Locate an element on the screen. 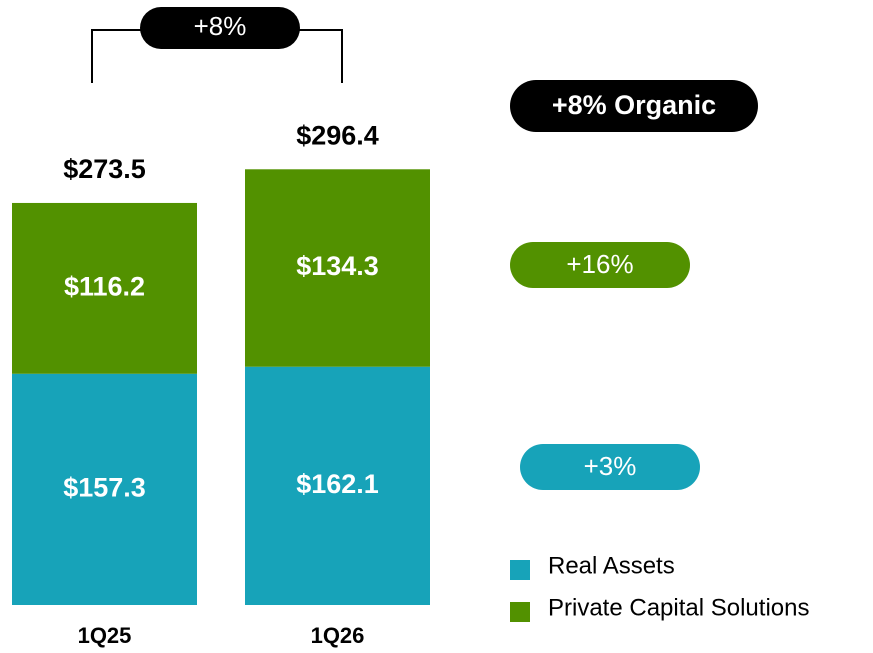  ra-growth-pill is located at coordinates (610, 467).